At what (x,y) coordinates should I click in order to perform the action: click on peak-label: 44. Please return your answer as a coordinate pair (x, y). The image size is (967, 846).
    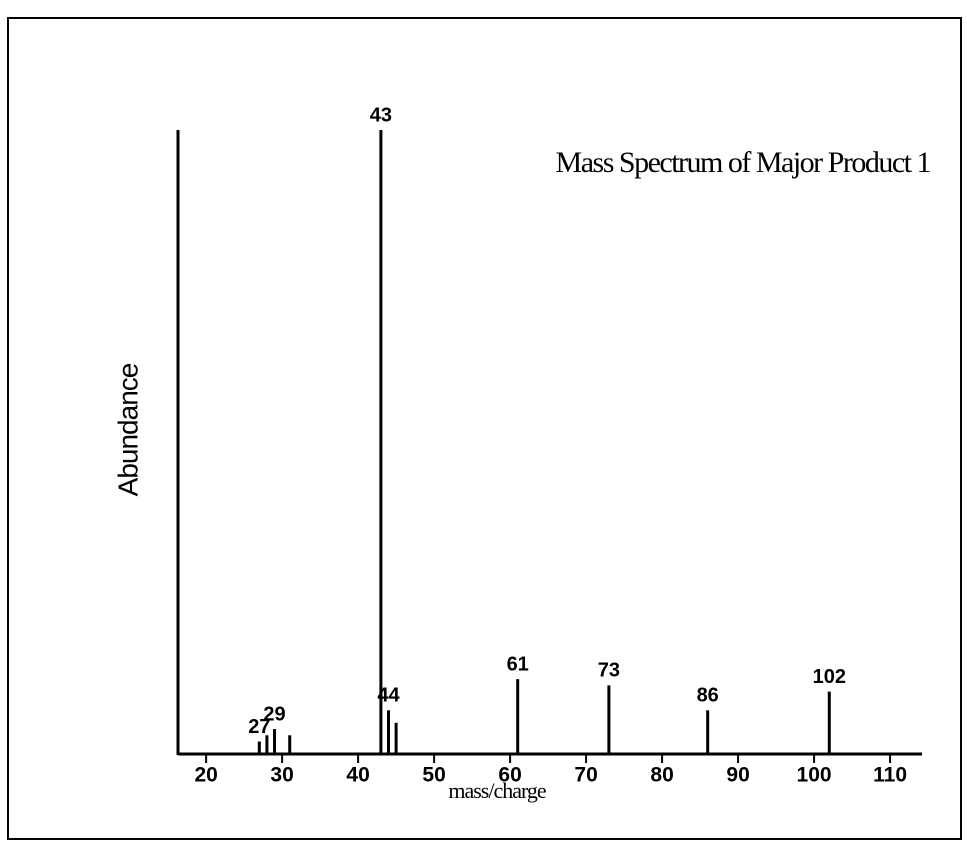
    Looking at the image, I should click on (388, 696).